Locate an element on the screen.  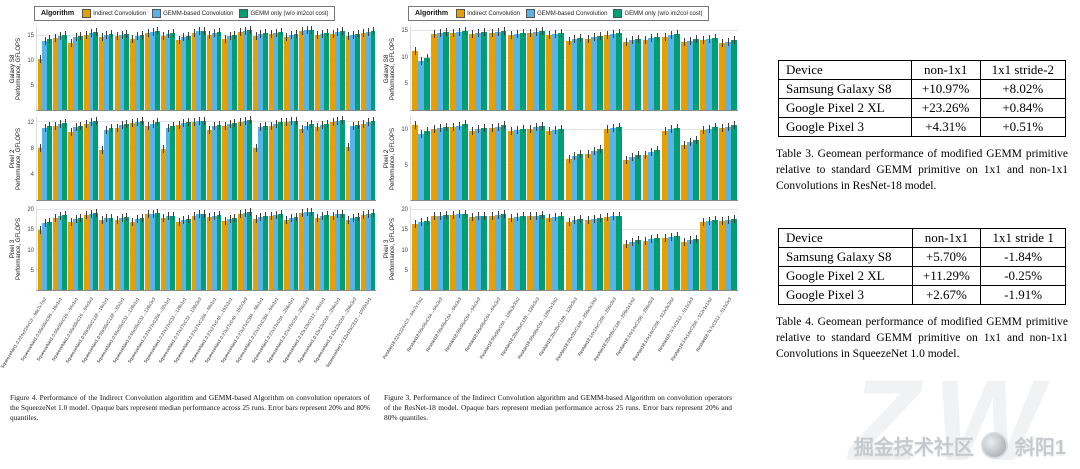
legend-swatch is located at coordinates (87, 13).